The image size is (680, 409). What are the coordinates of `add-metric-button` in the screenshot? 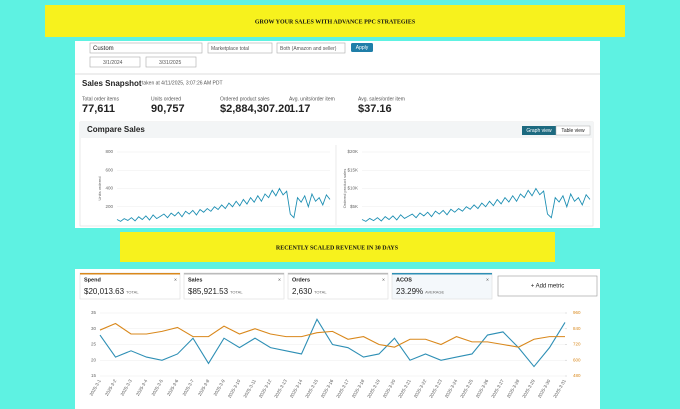 It's located at (547, 286).